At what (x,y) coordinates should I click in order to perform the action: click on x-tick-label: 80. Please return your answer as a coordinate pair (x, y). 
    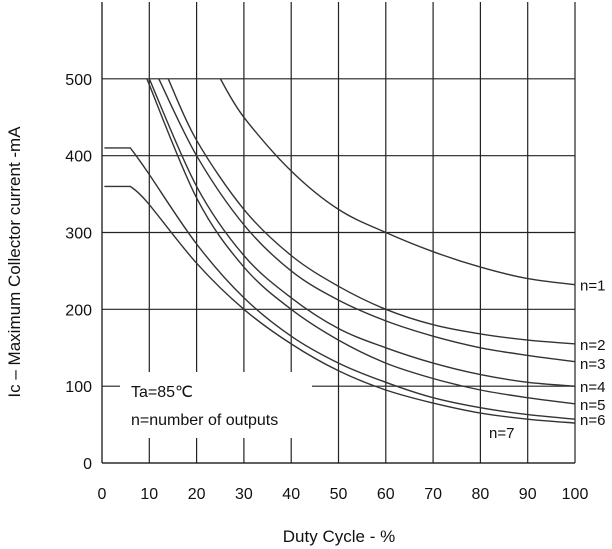
    Looking at the image, I should click on (481, 494).